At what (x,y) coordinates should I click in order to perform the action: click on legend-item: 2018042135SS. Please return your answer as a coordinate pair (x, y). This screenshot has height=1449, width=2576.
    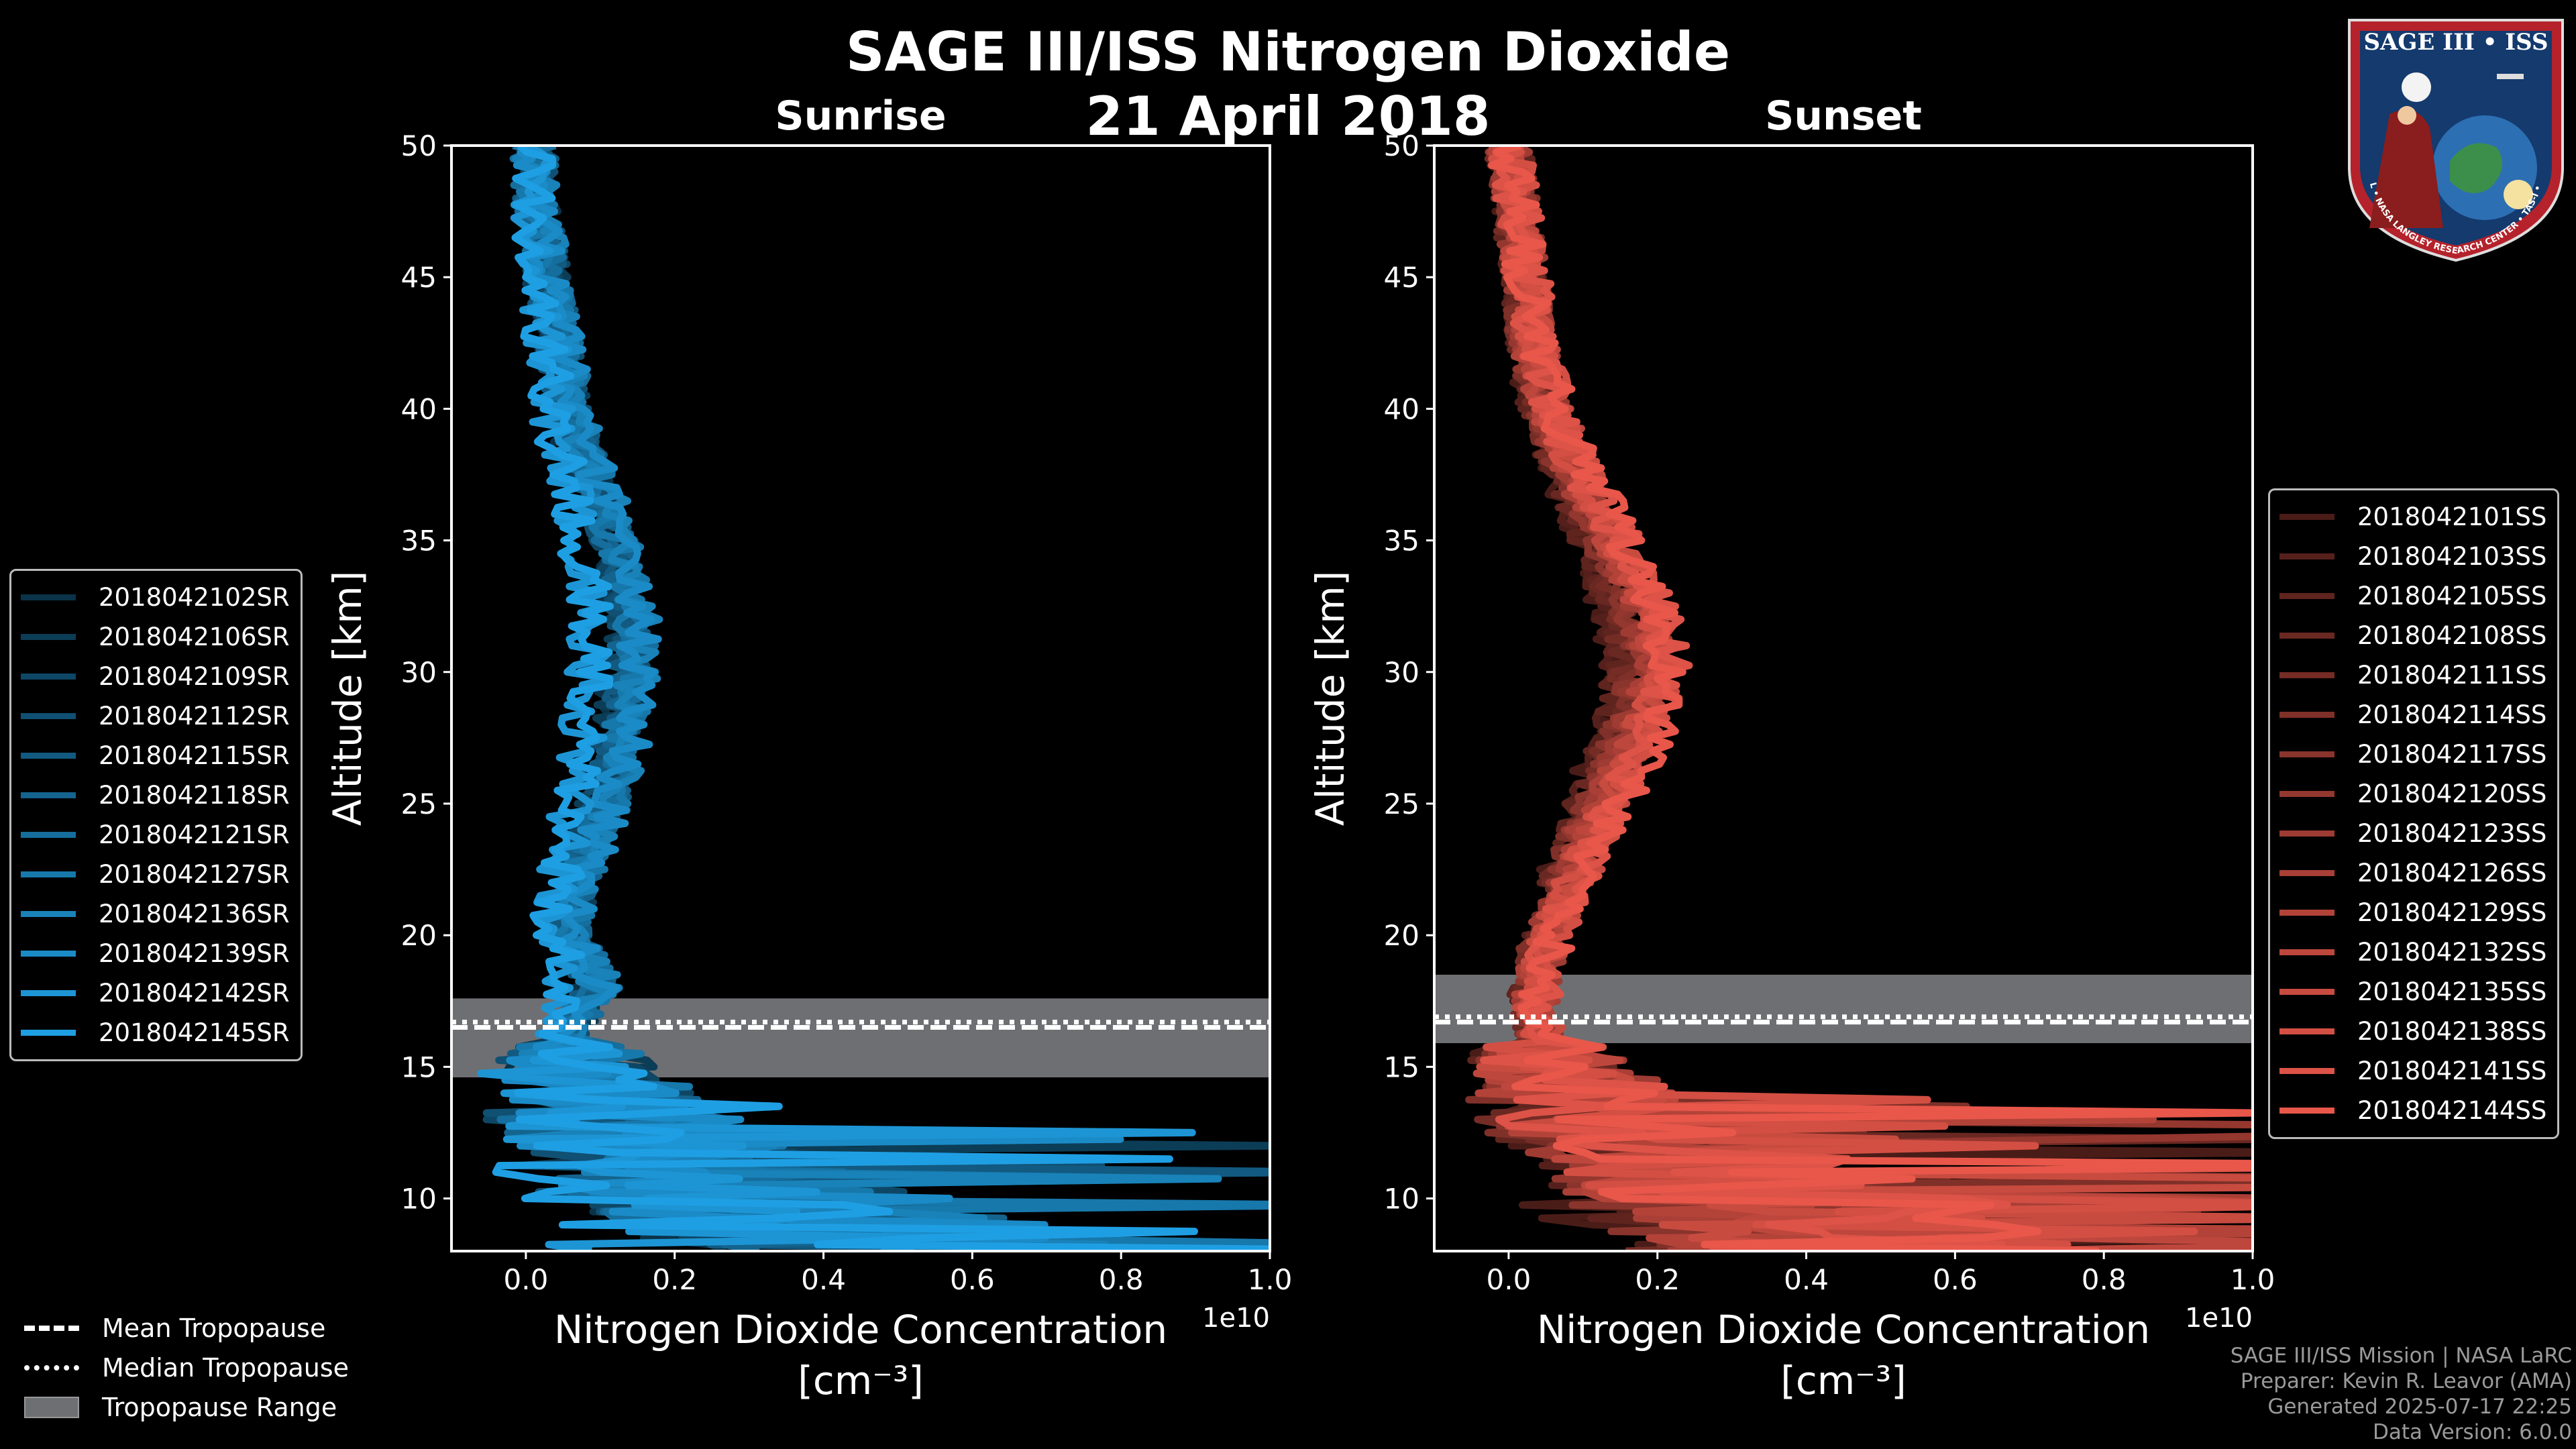
    Looking at the image, I should click on (2412, 992).